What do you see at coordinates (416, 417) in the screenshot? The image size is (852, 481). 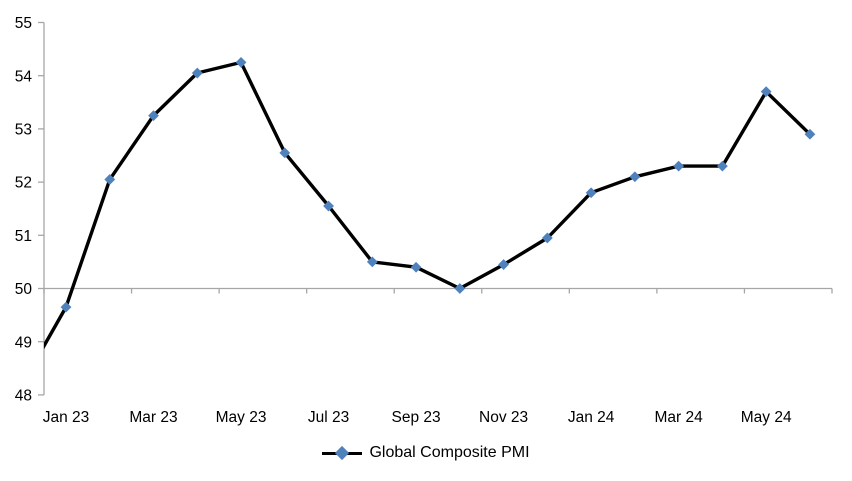 I see `x-tick-label: Sep 23` at bounding box center [416, 417].